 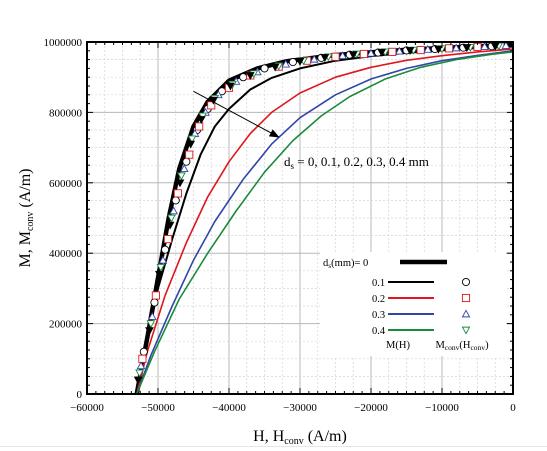 I want to click on legend-label: 0.2, so click(x=378, y=299).